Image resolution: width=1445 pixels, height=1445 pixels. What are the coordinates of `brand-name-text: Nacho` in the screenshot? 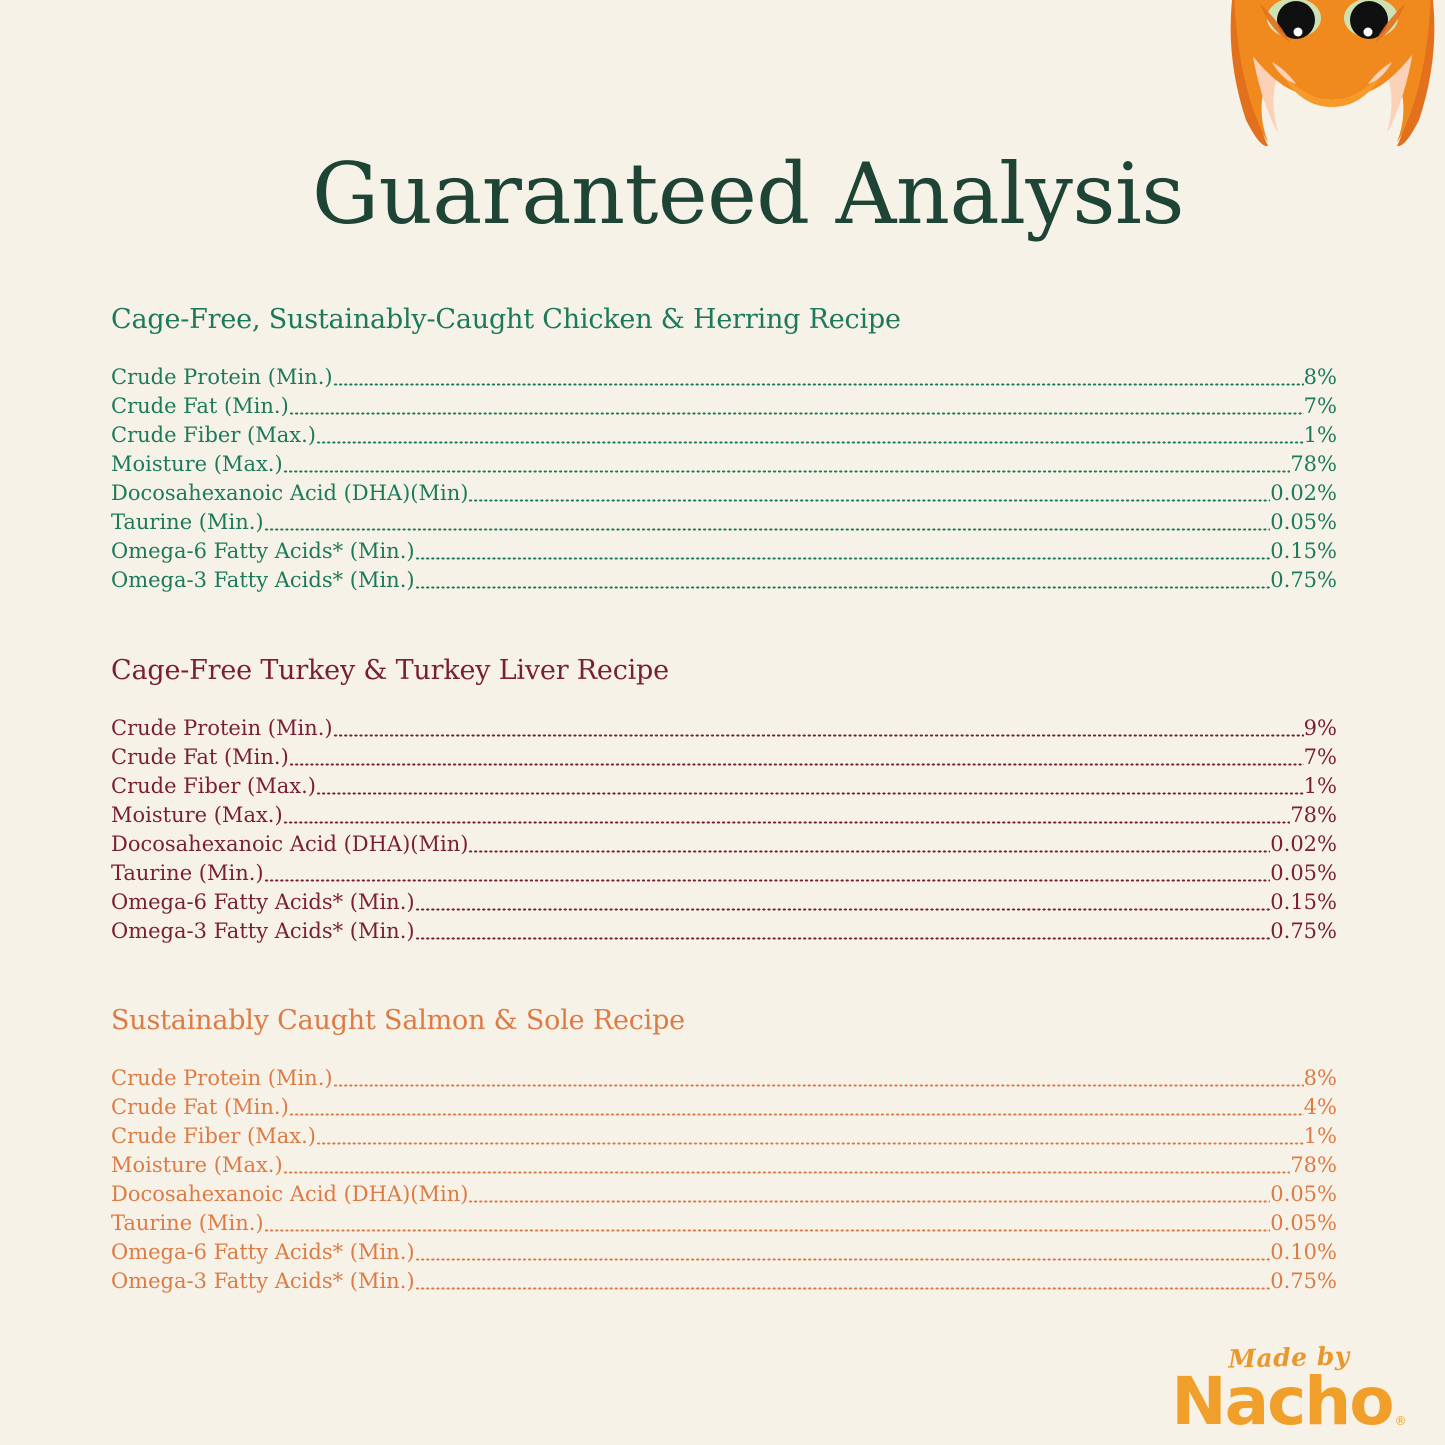 It's located at (1282, 1402).